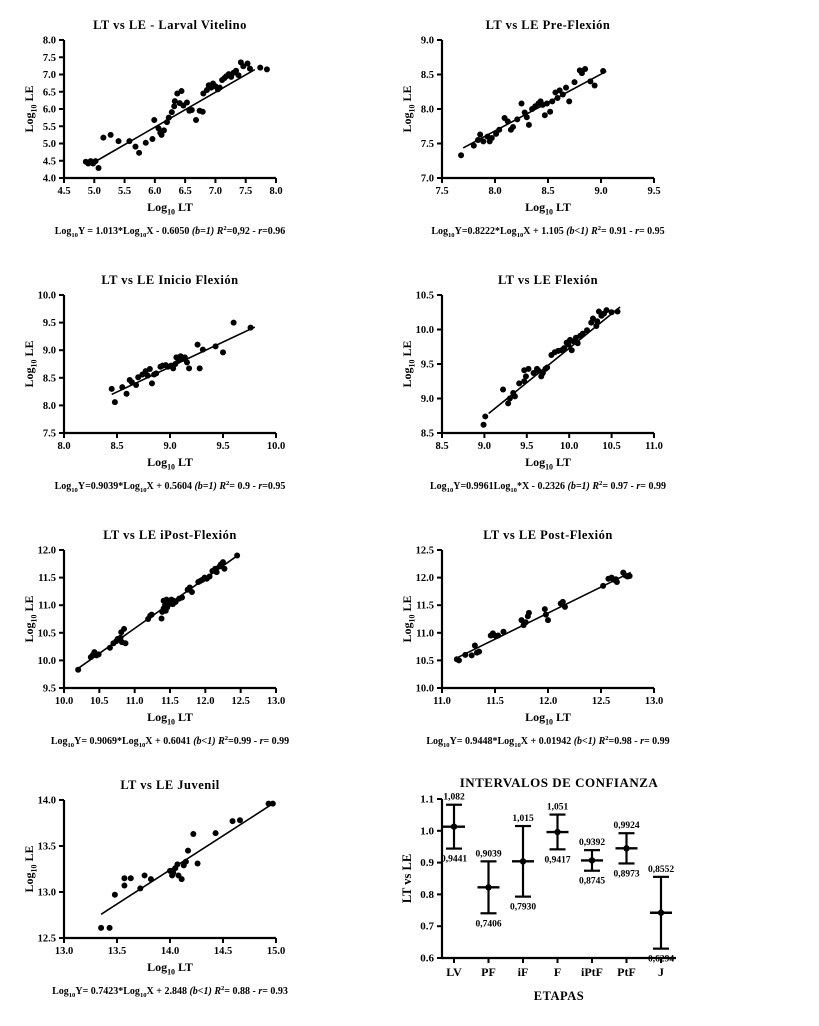  What do you see at coordinates (427, 863) in the screenshot?
I see `svg-text: 0.9` at bounding box center [427, 863].